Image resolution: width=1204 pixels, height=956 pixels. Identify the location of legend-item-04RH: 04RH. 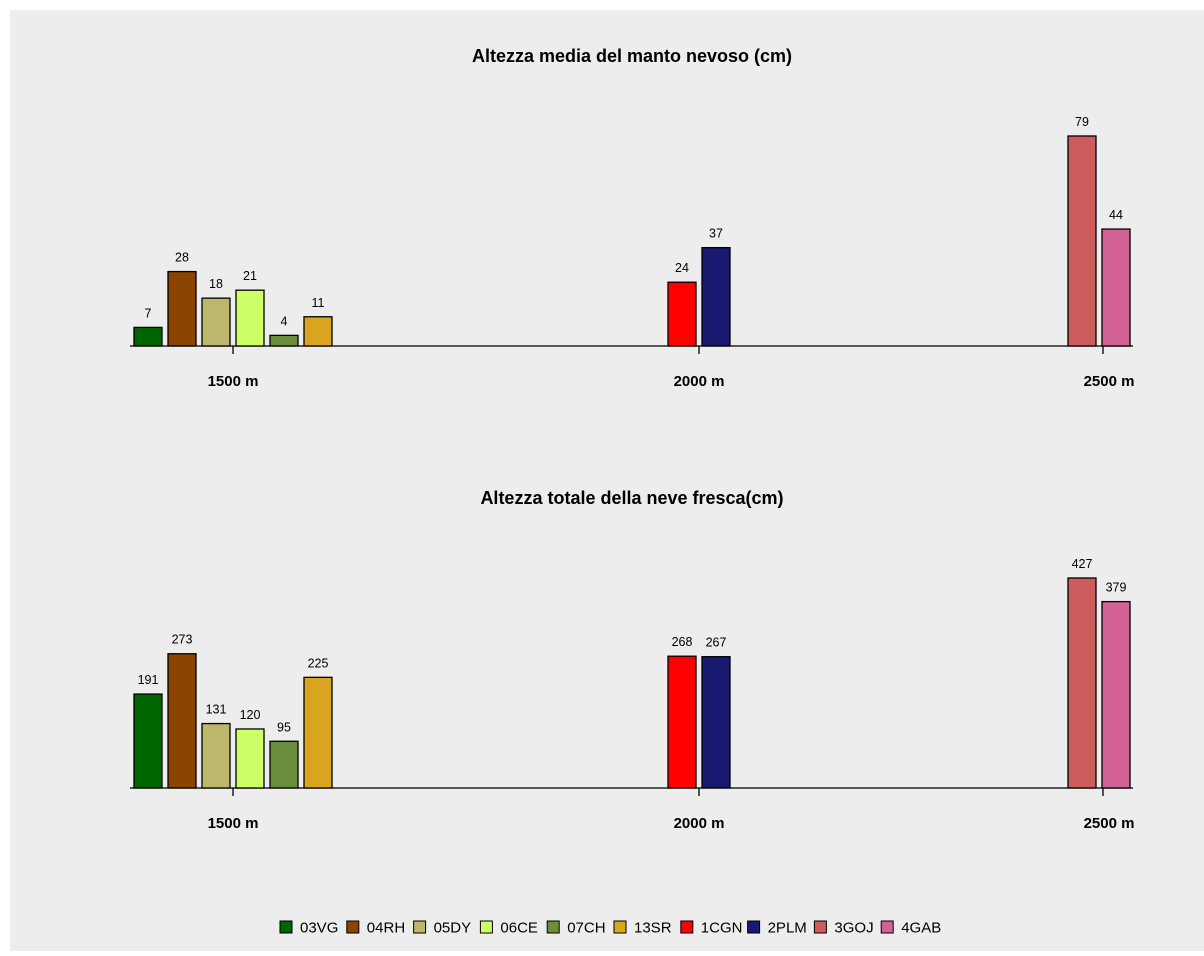
(375, 928).